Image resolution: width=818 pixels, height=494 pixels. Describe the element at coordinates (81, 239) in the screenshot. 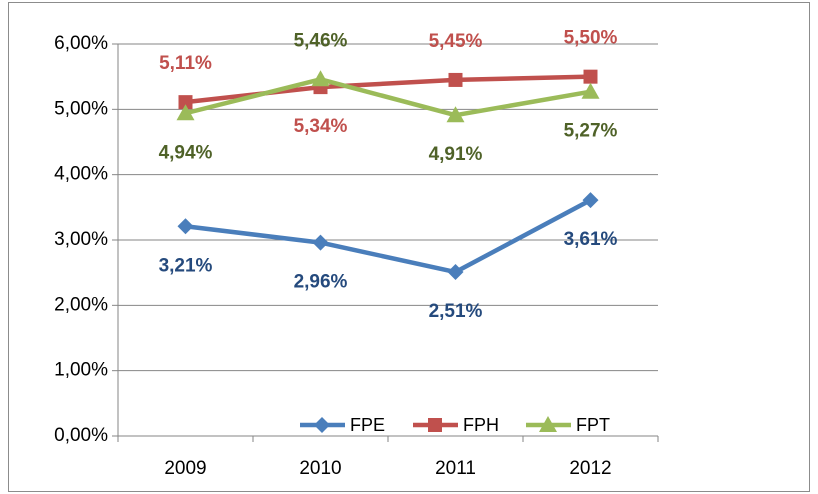

I see `y-tick-label: 3,00%` at that location.